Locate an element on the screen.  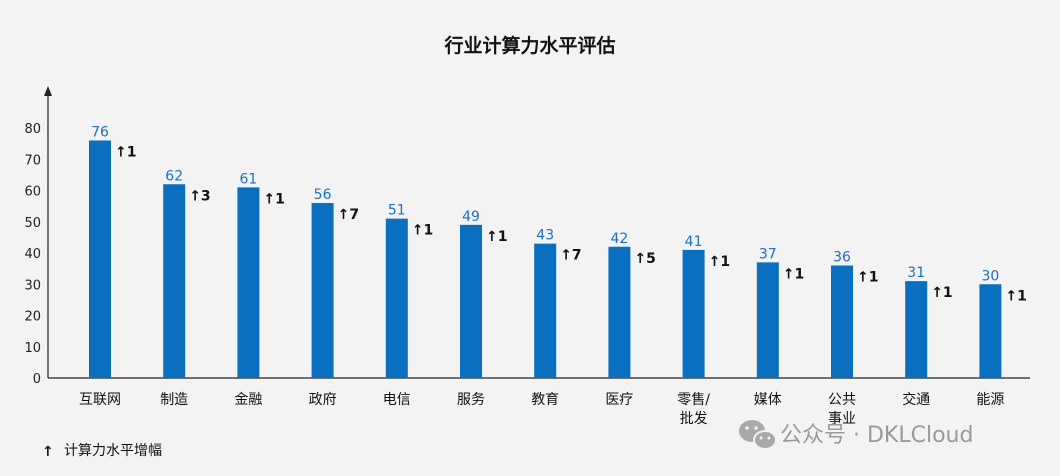
y-tick-label: 40 is located at coordinates (32, 254).